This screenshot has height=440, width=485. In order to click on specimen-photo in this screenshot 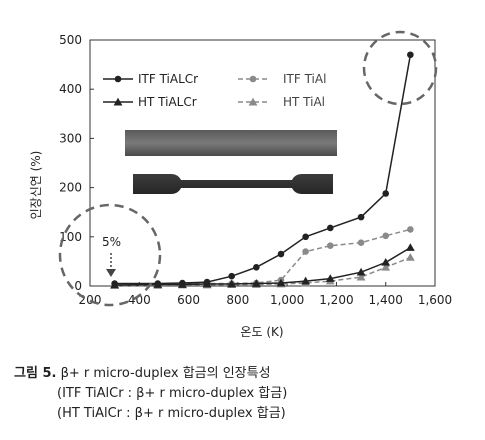, I will do `click(231, 162)`.